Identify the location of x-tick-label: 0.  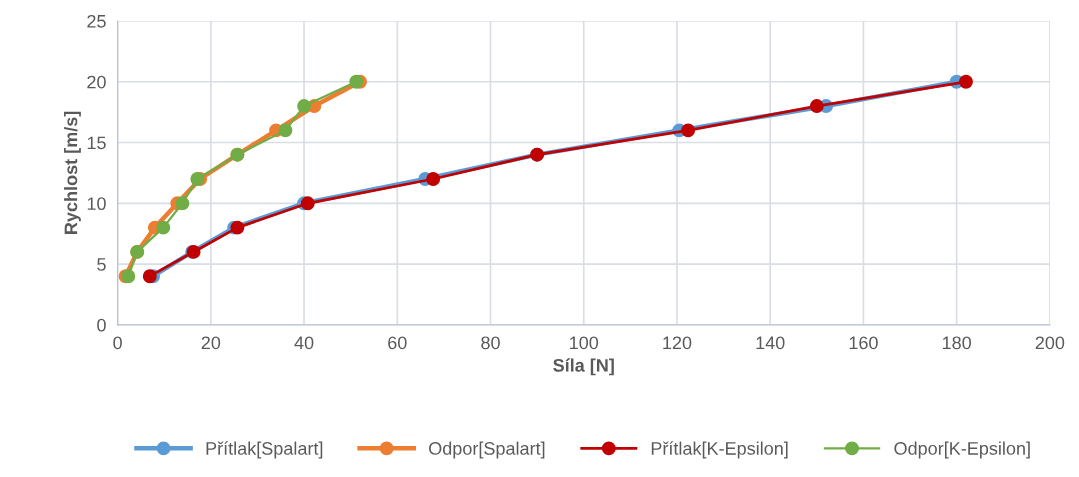
(117, 343).